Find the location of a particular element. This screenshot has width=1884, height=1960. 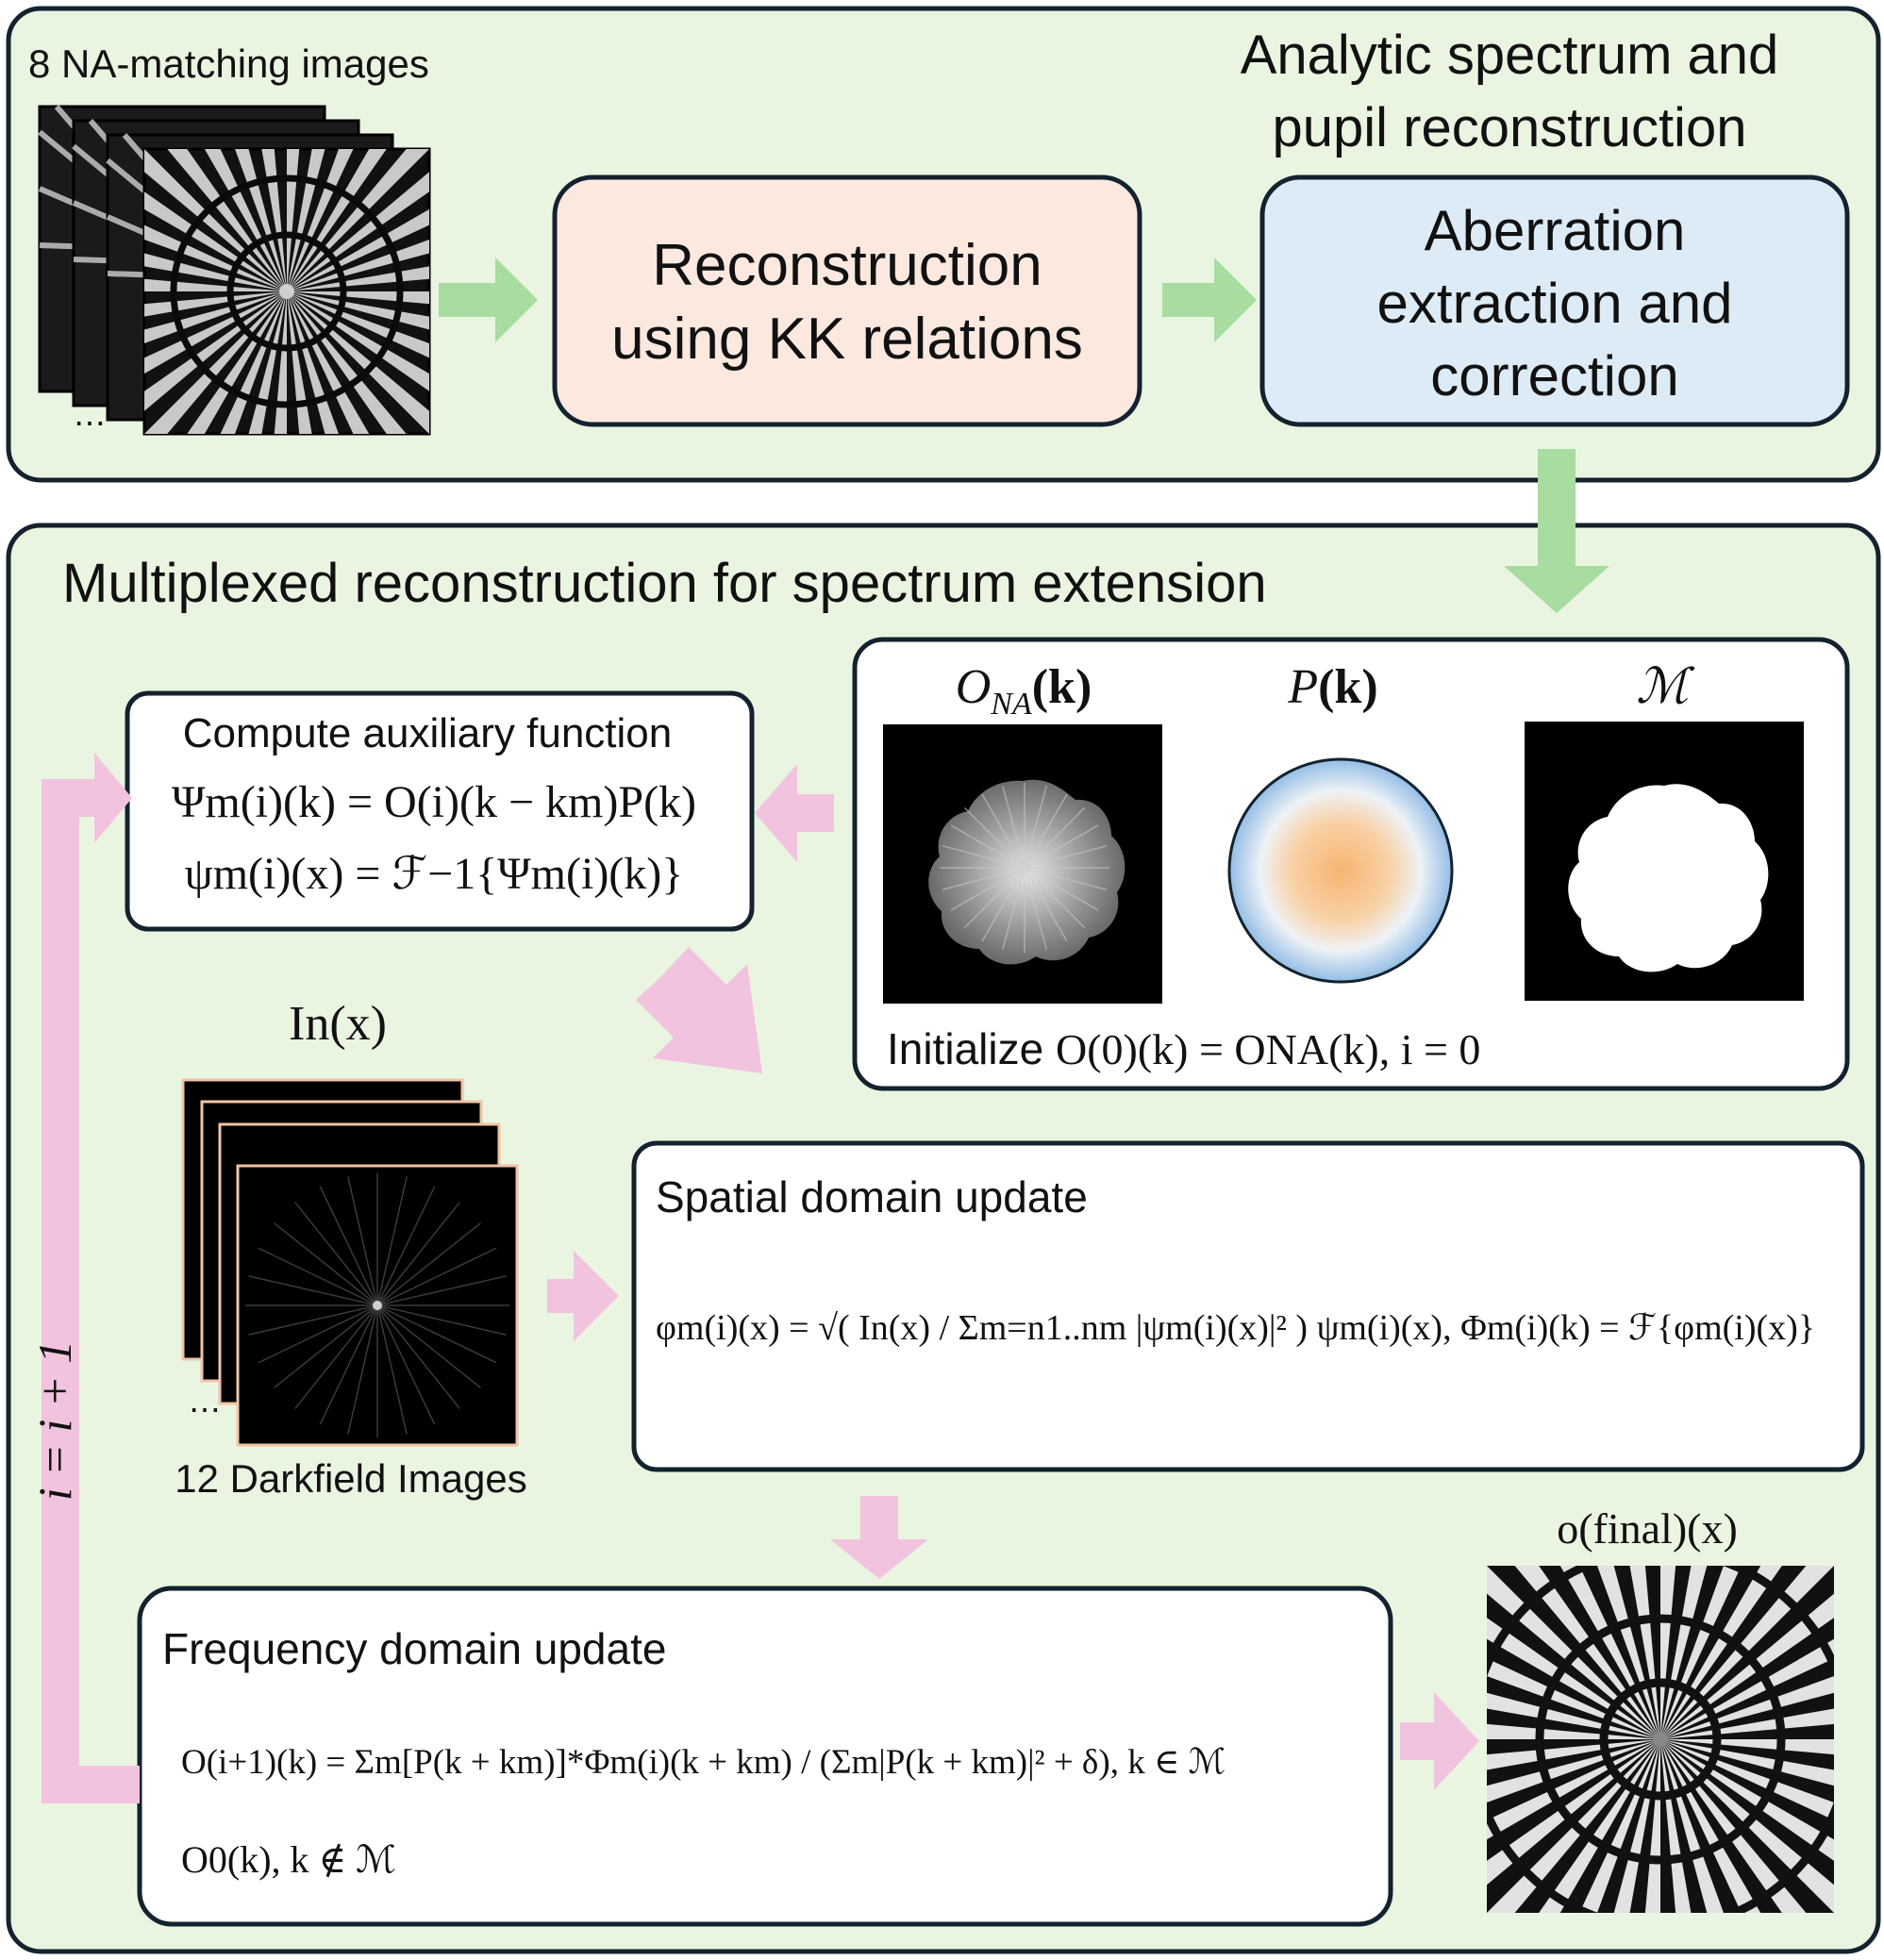

stack-ellipsis: ⋯ is located at coordinates (90, 423).